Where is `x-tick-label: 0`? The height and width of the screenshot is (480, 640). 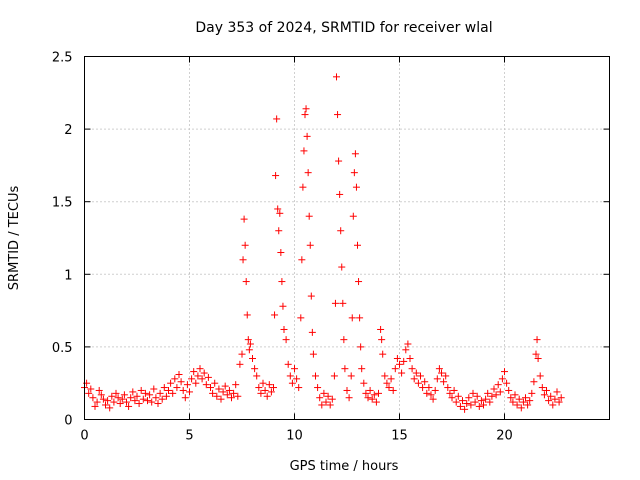
x-tick-label: 0 is located at coordinates (84, 436).